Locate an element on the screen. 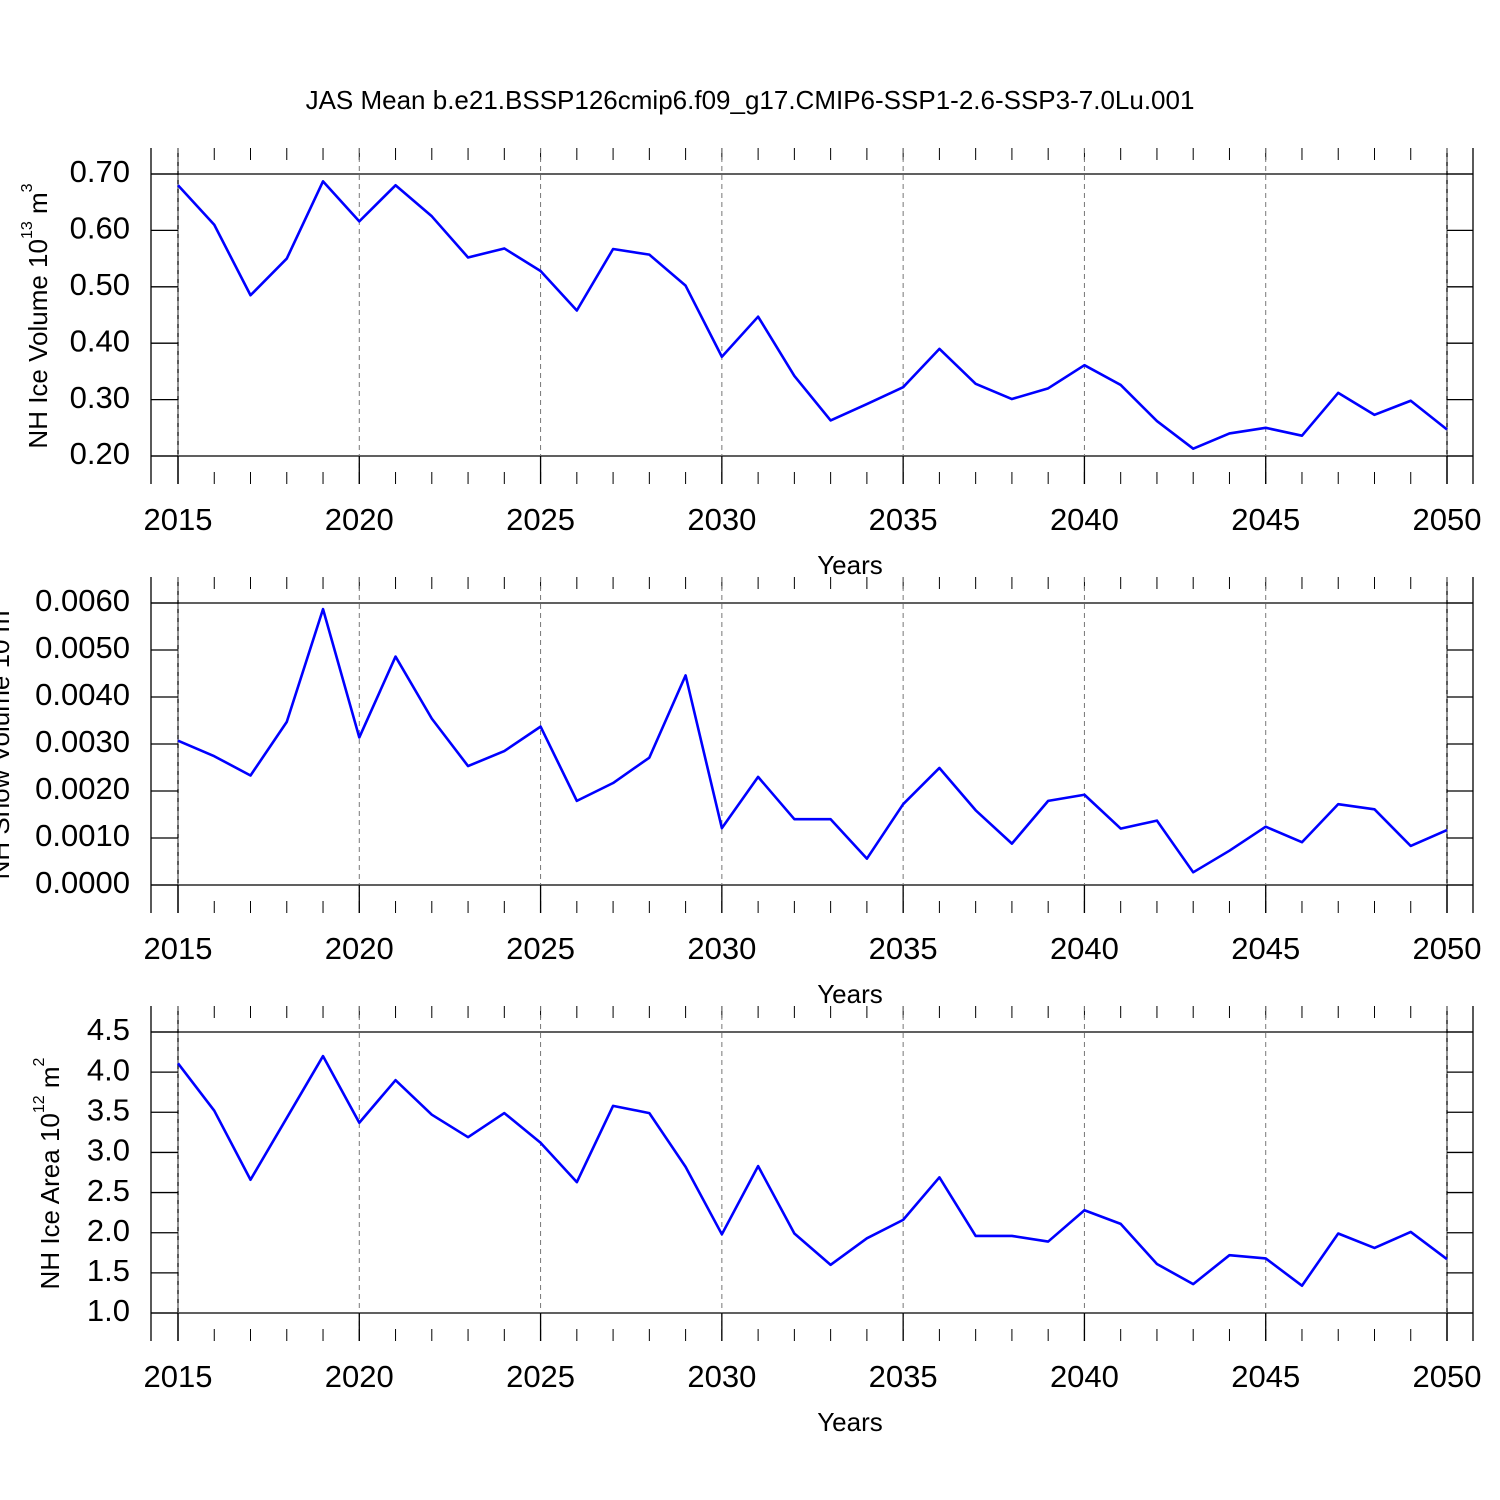 The height and width of the screenshot is (1500, 1500). y-axis-label: NH Ice Area 1012 m2 is located at coordinates (48, 1173).